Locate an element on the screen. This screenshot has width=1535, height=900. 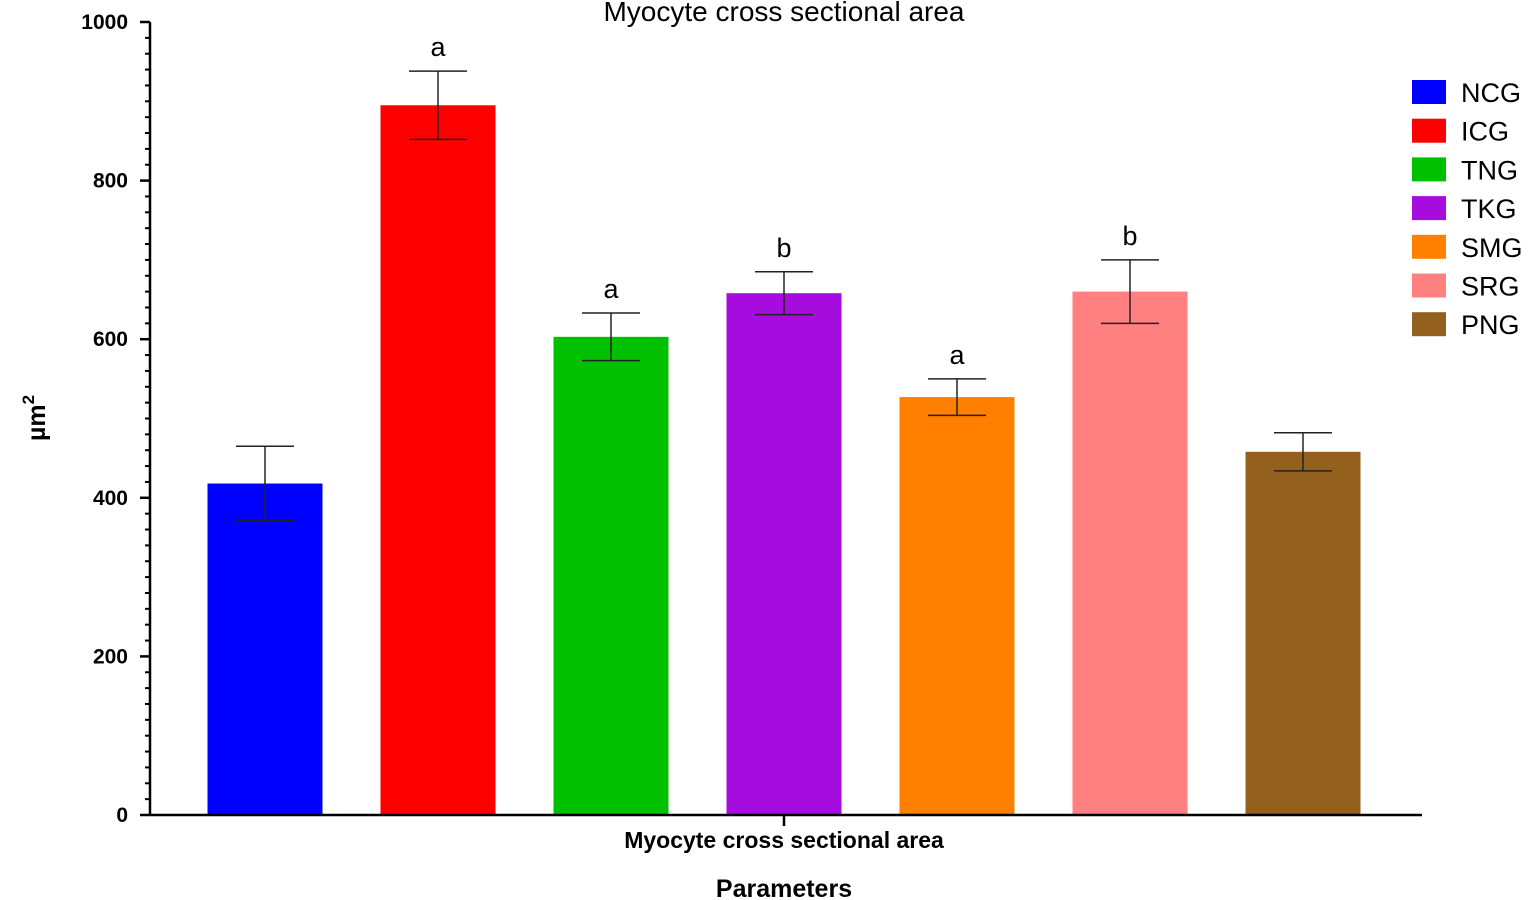
bar-srg is located at coordinates (1130, 553).